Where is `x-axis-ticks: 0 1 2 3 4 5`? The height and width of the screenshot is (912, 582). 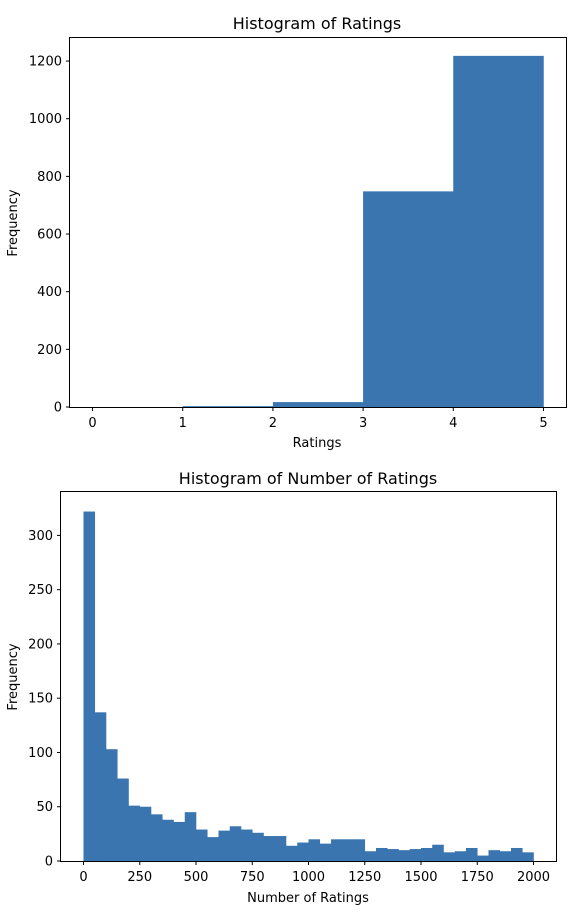
x-axis-ticks: 0 1 2 3 4 5 is located at coordinates (318, 419).